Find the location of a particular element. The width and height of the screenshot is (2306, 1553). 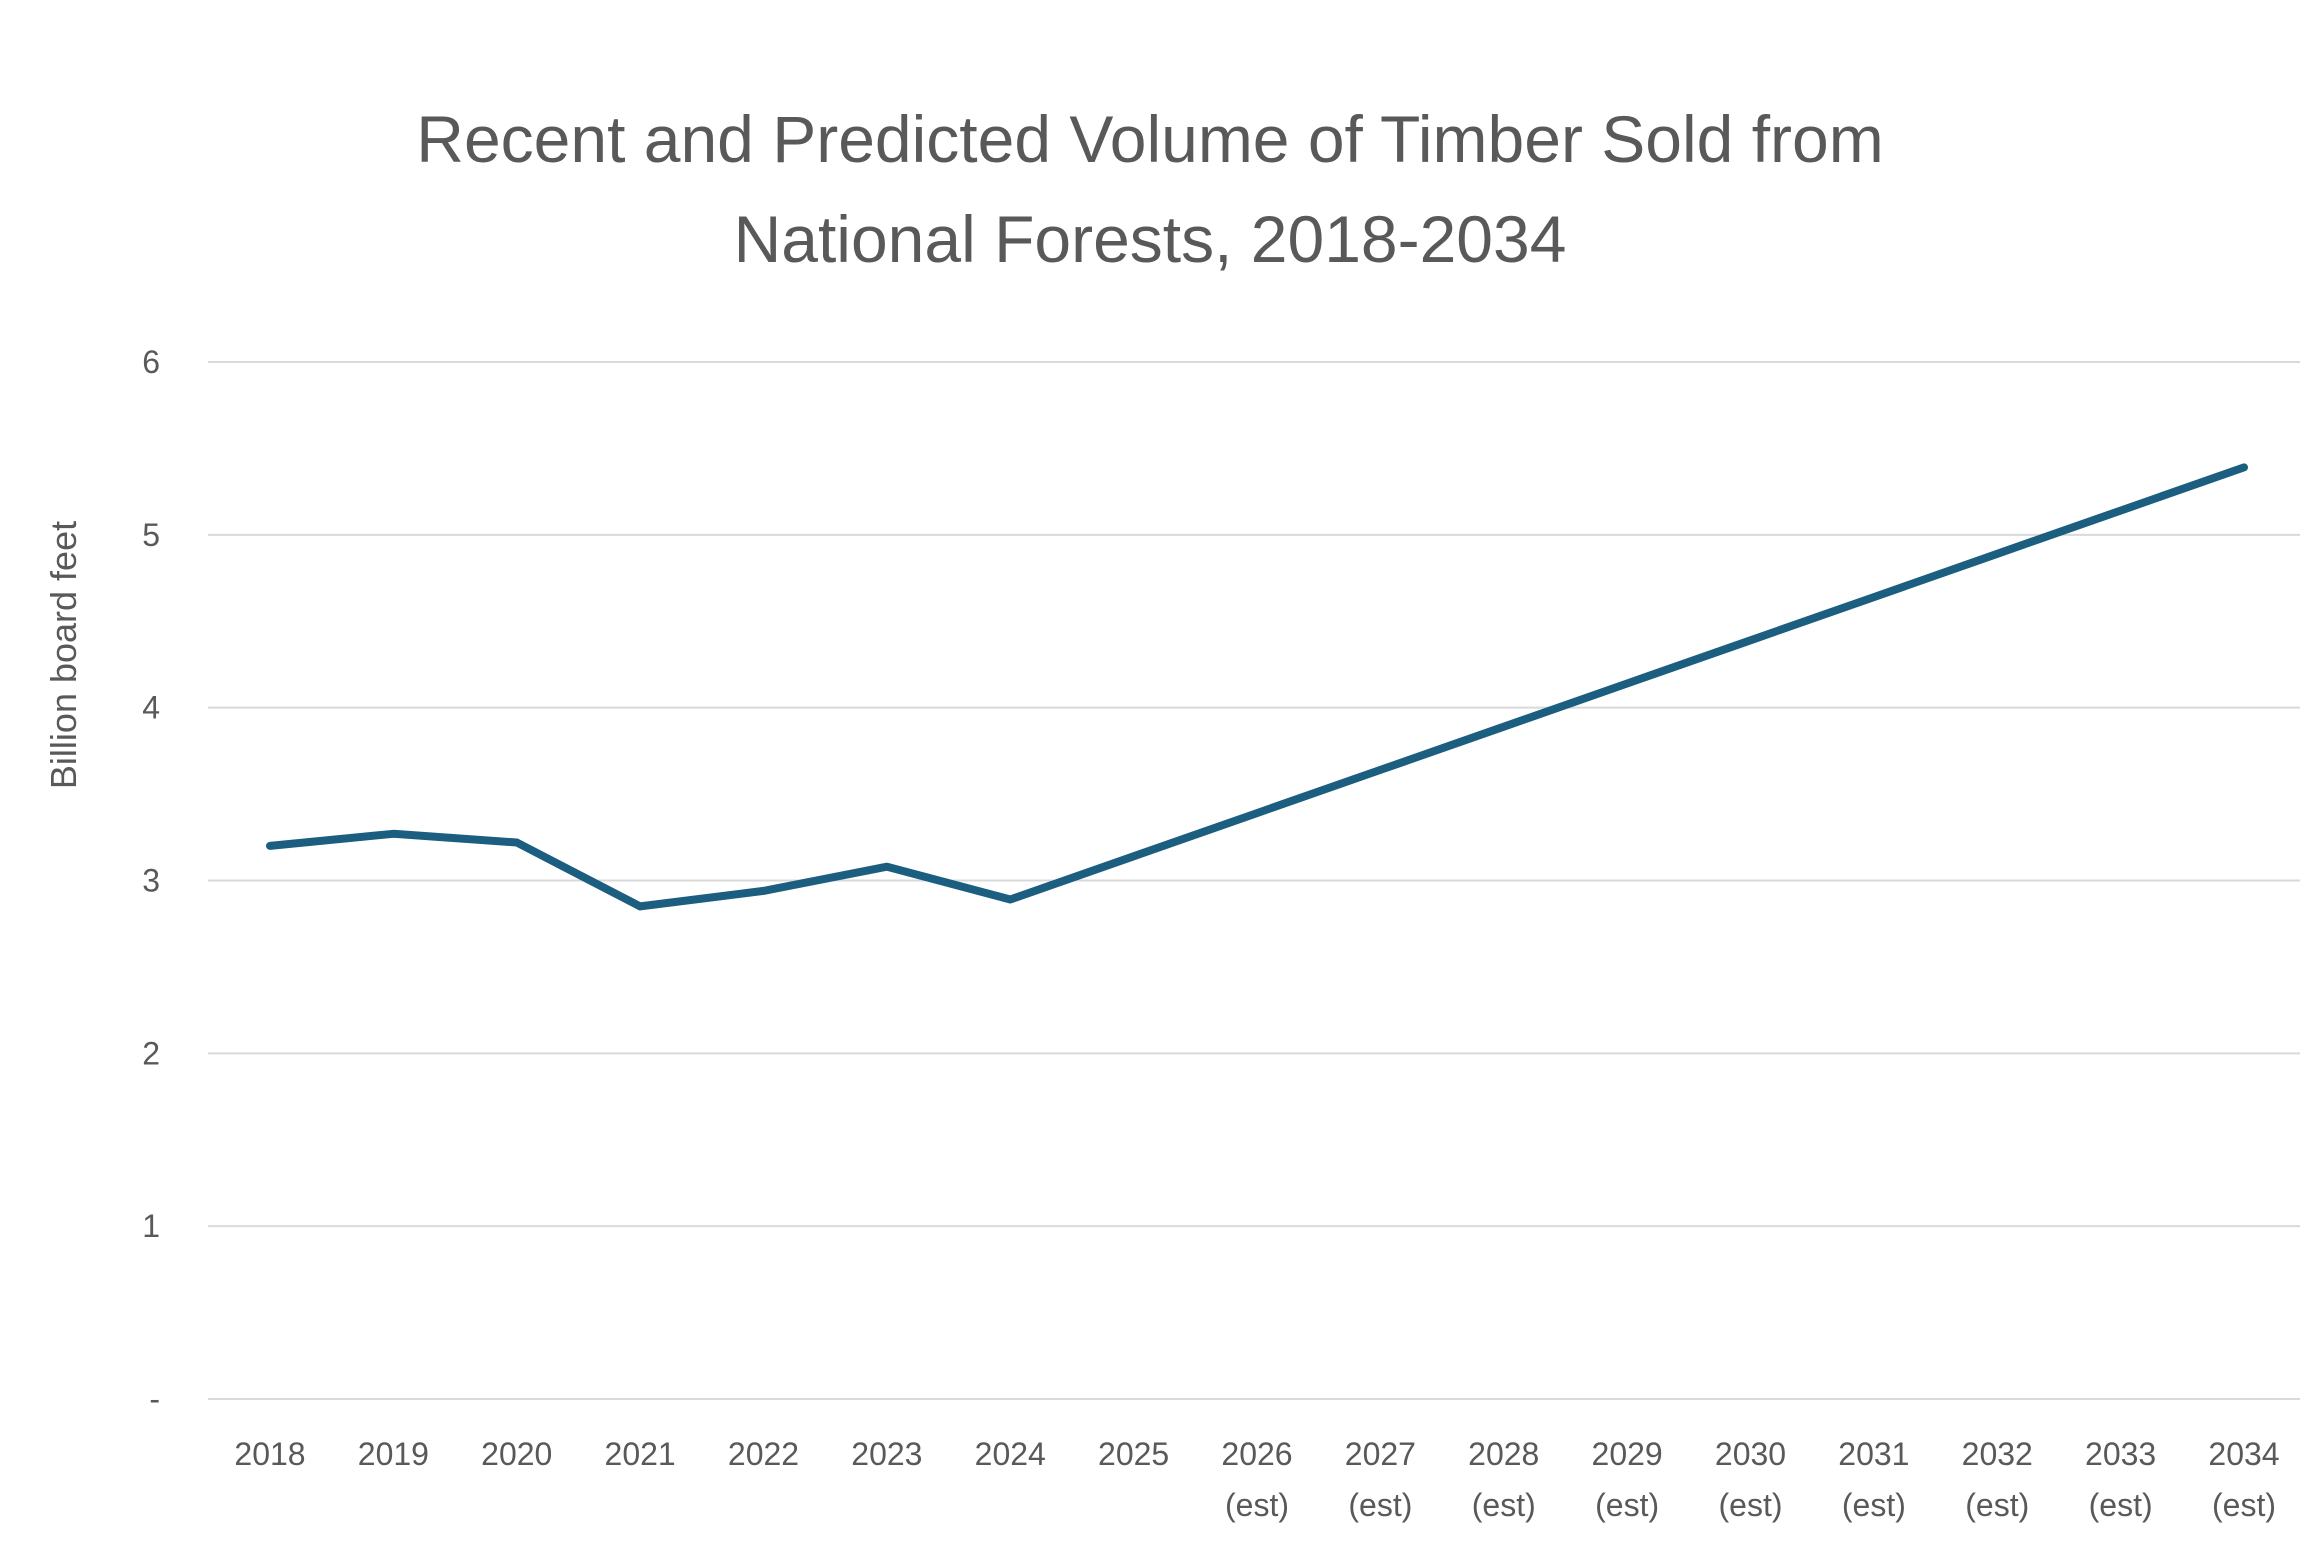

x-tick-label: 2030 is located at coordinates (1750, 1454).